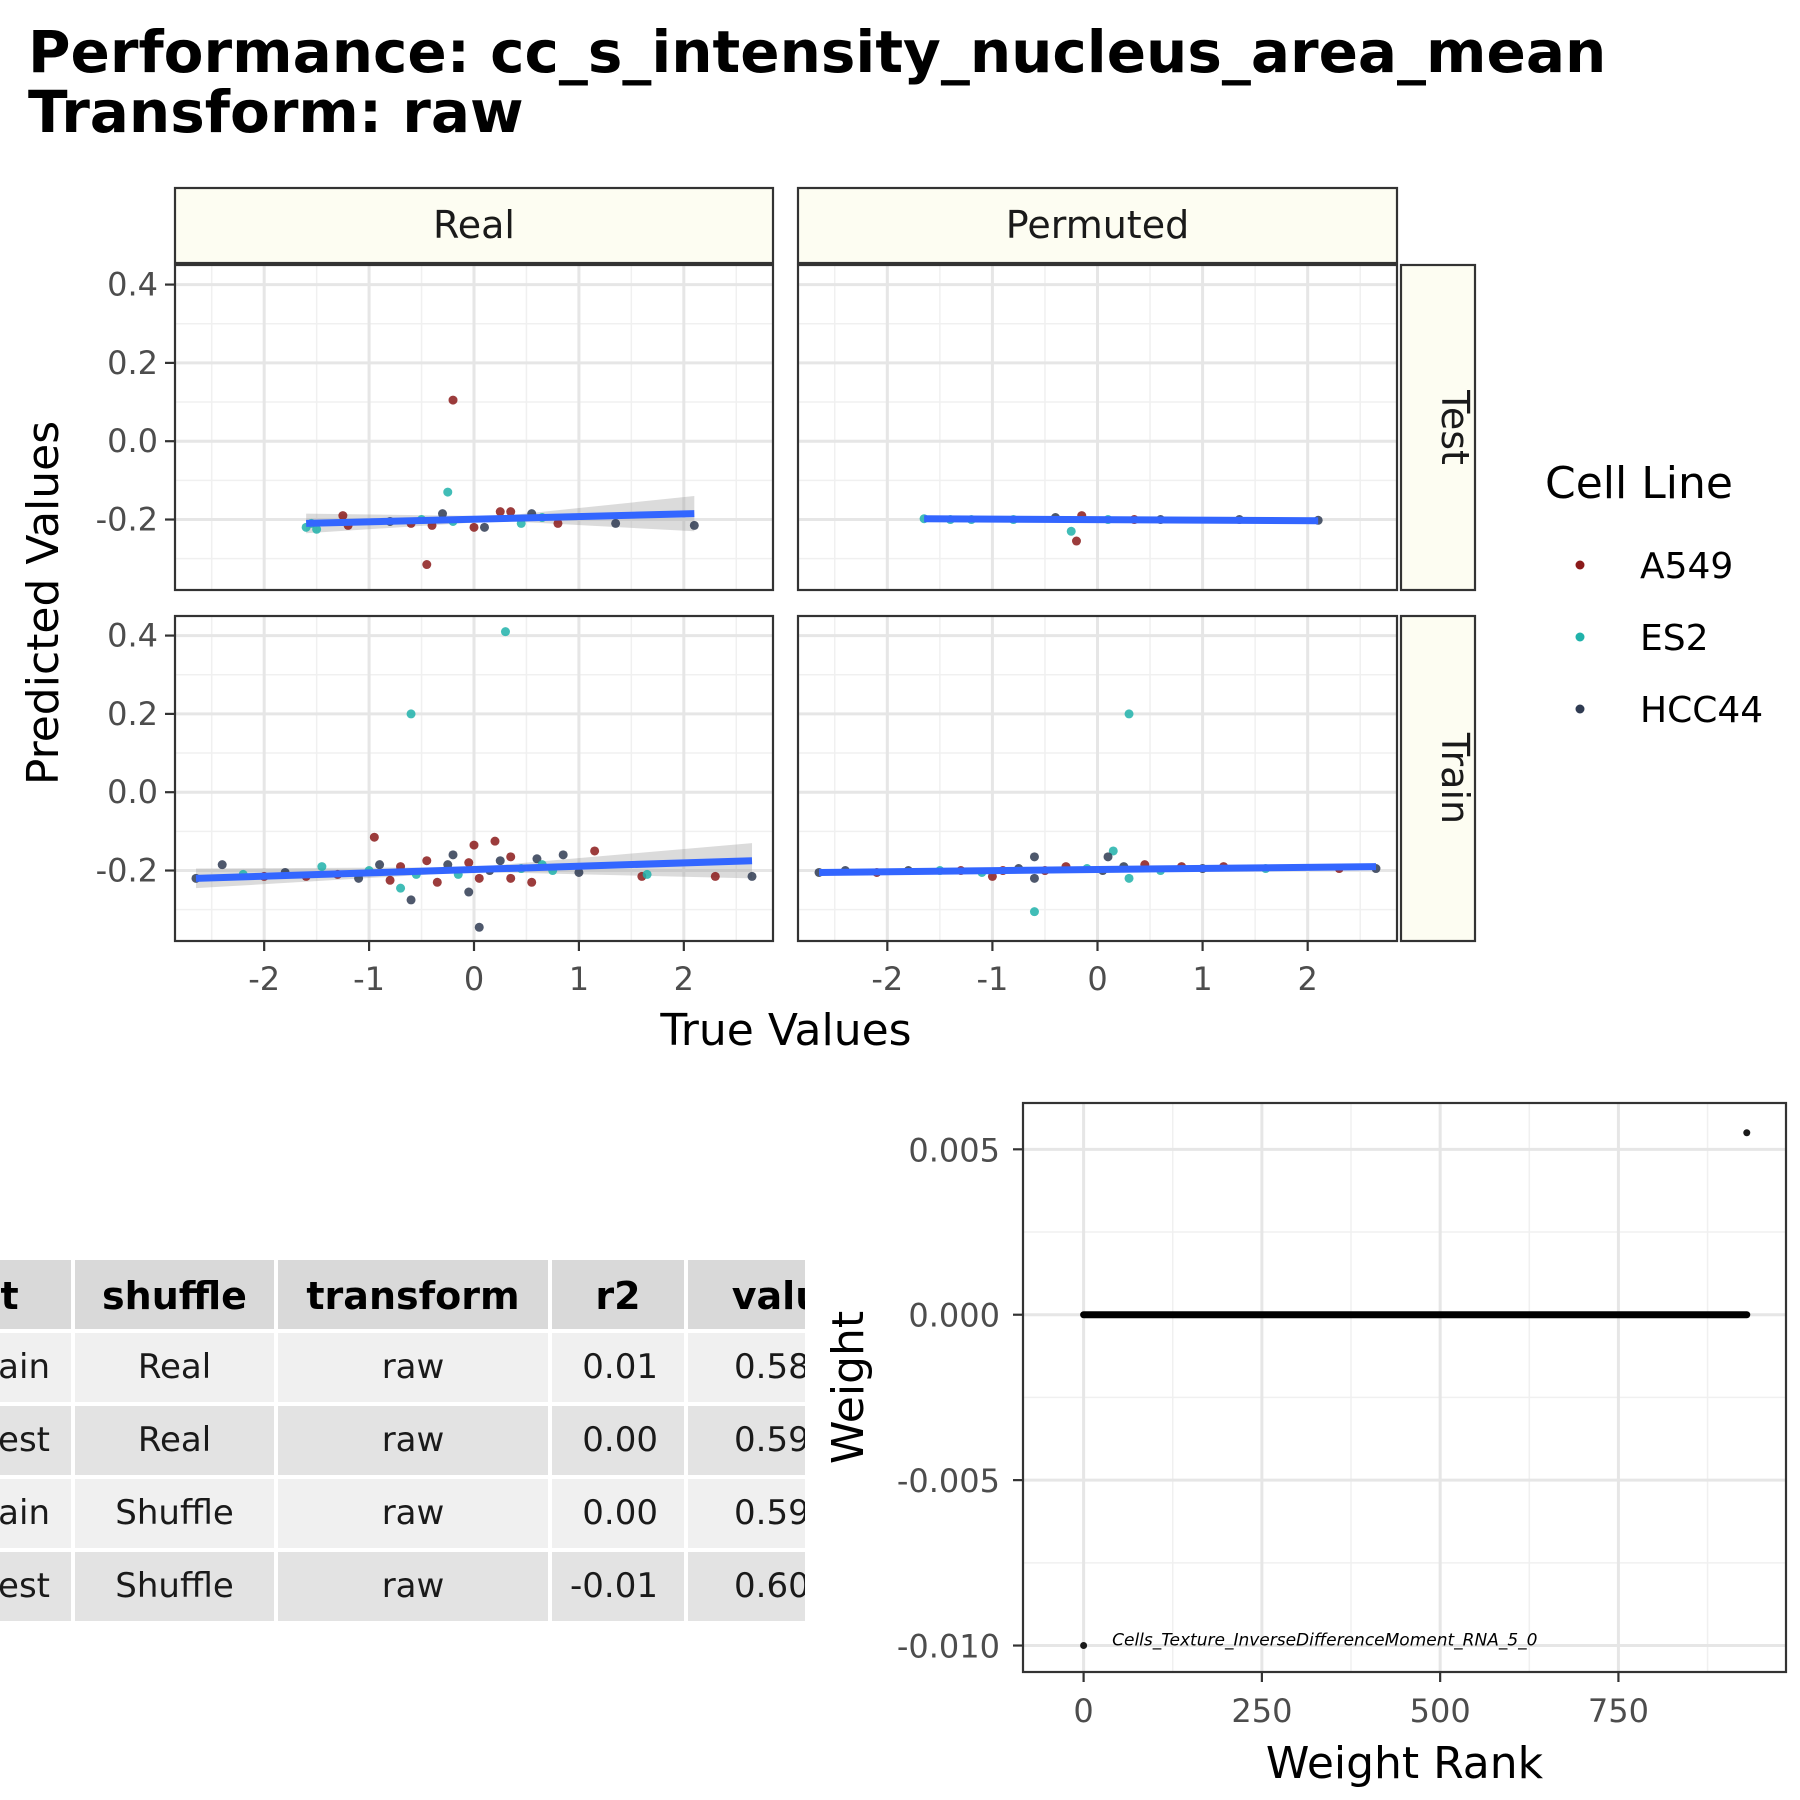 The height and width of the screenshot is (1800, 1800). I want to click on strip-label-permuted: Permuted, so click(1097, 225).